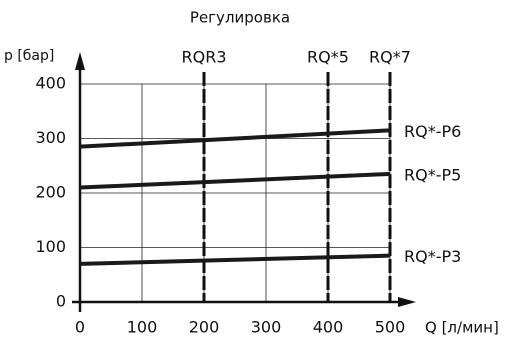 The image size is (516, 340). What do you see at coordinates (390, 327) in the screenshot?
I see `x-tick-label: 500` at bounding box center [390, 327].